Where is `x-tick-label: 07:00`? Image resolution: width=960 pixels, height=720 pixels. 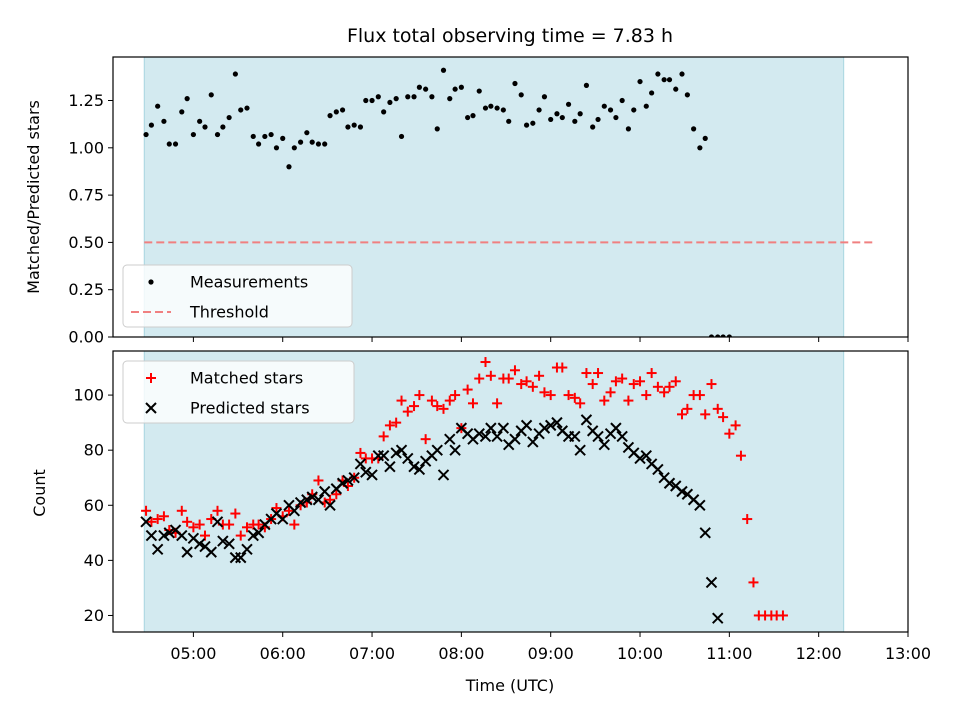 x-tick-label: 07:00 is located at coordinates (372, 653).